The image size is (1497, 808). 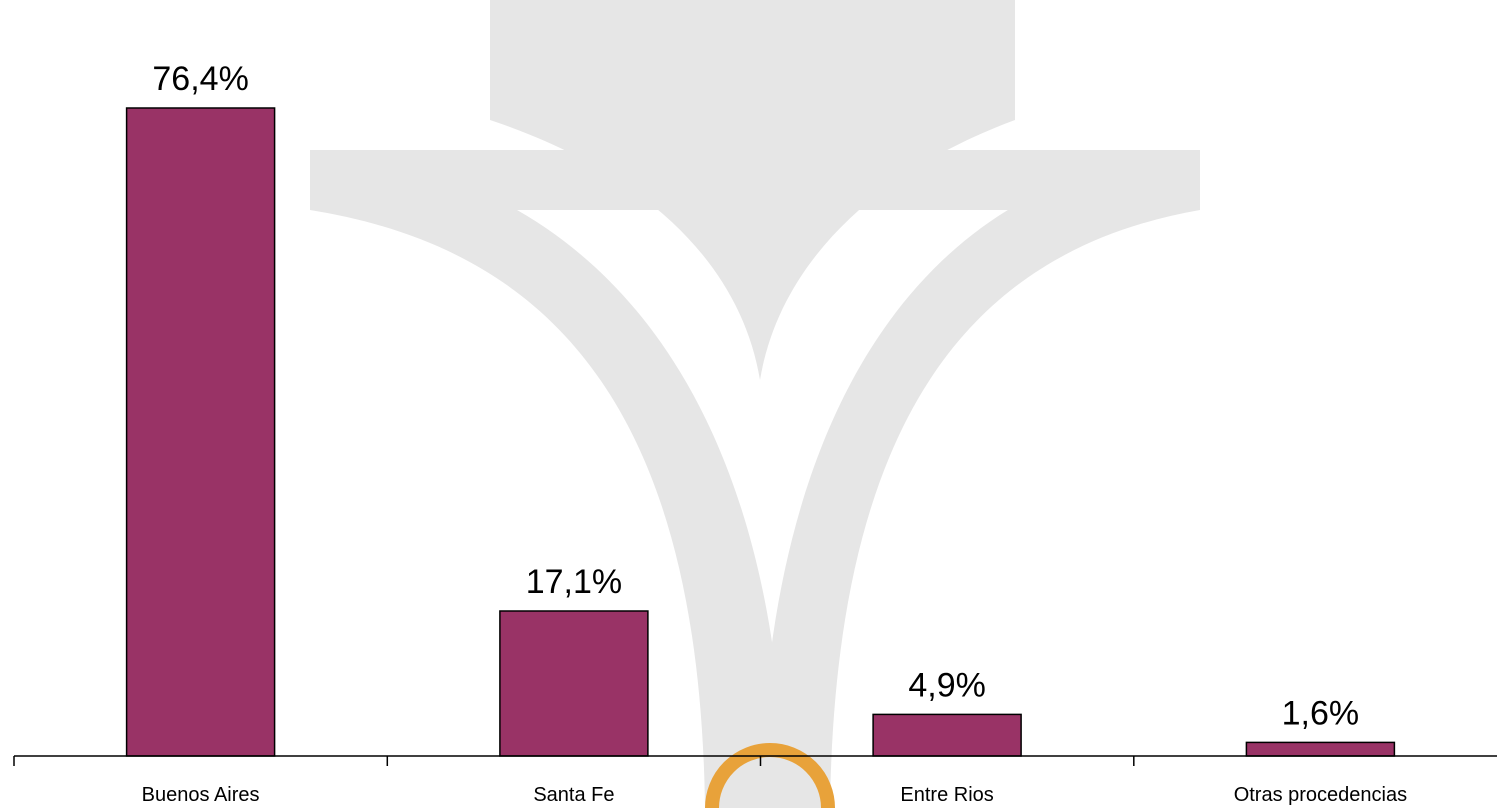 What do you see at coordinates (574, 761) in the screenshot?
I see `x-ticks-group` at bounding box center [574, 761].